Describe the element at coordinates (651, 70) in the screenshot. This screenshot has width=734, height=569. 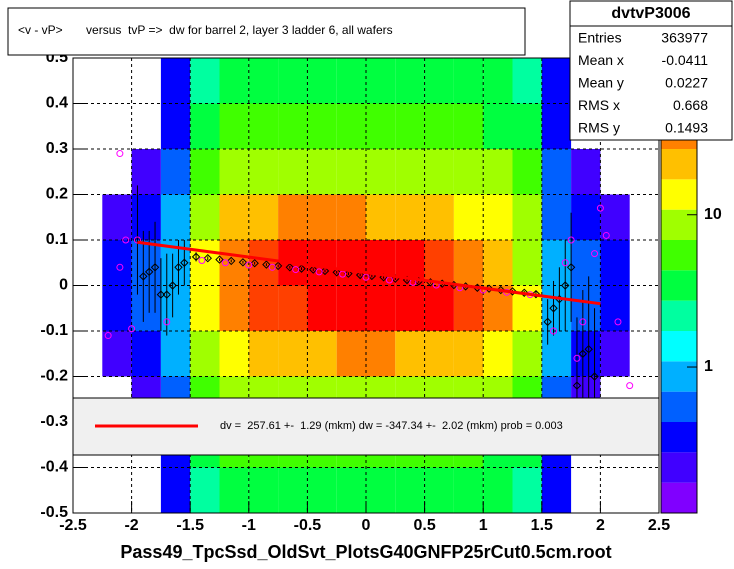
I see `stats-frame` at that location.